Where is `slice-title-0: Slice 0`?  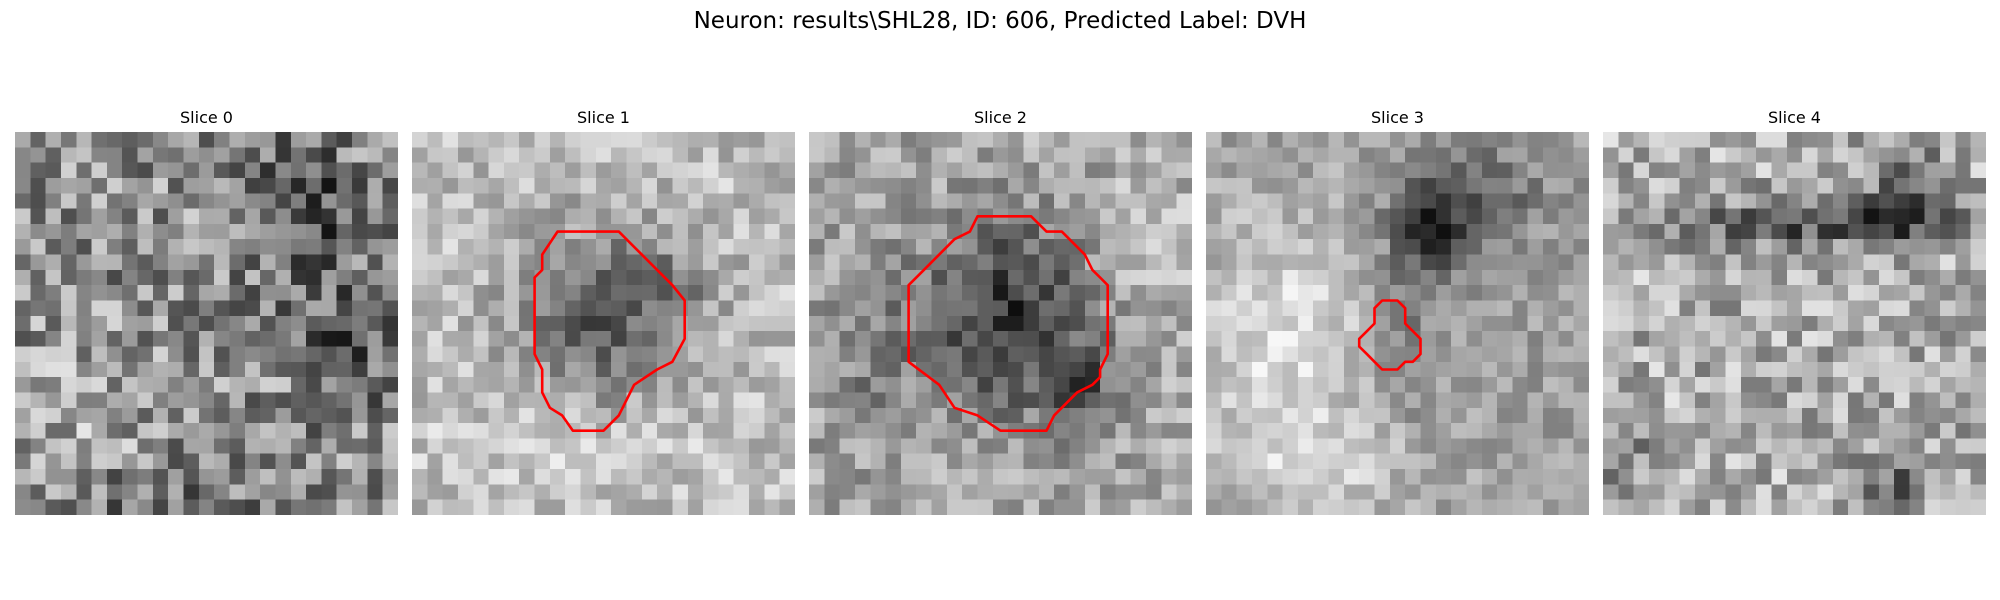
slice-title-0: Slice 0 is located at coordinates (206, 117).